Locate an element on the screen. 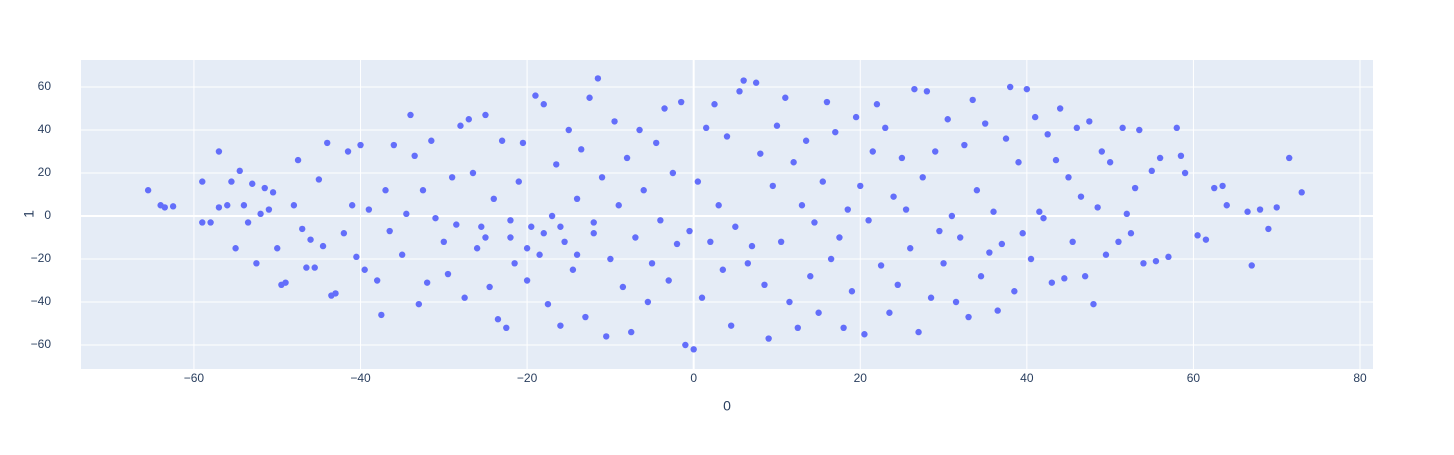 This screenshot has height=455, width=1454. y-axis-title: 1 is located at coordinates (29, 214).